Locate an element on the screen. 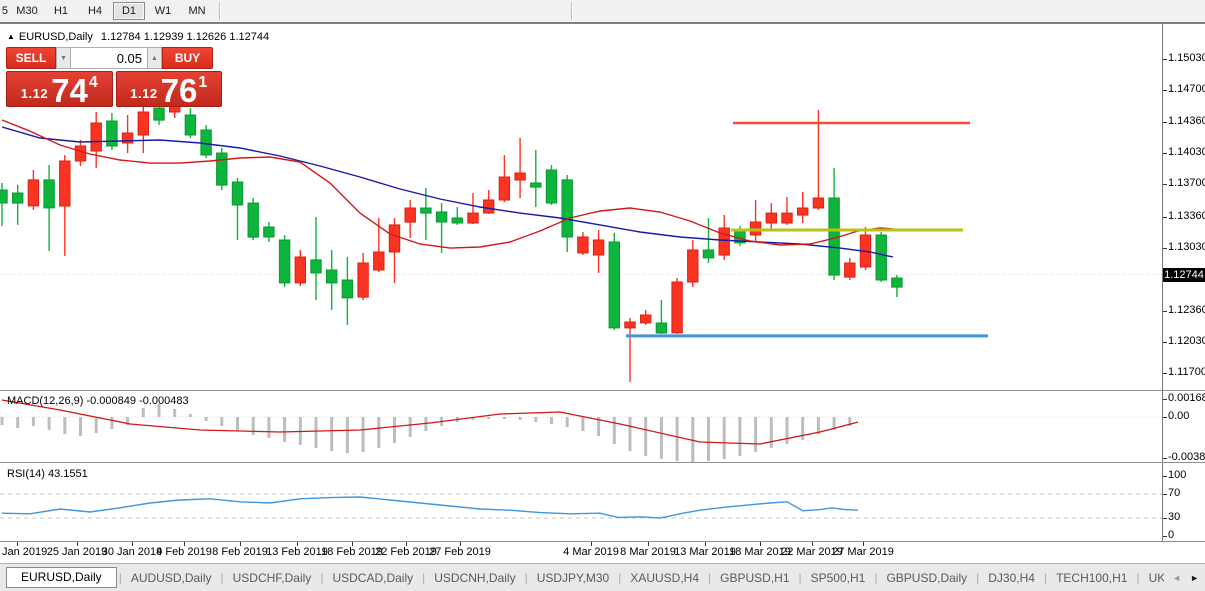 This screenshot has height=591, width=1205. date-axis-label: 13 Mar 2019 is located at coordinates (705, 552).